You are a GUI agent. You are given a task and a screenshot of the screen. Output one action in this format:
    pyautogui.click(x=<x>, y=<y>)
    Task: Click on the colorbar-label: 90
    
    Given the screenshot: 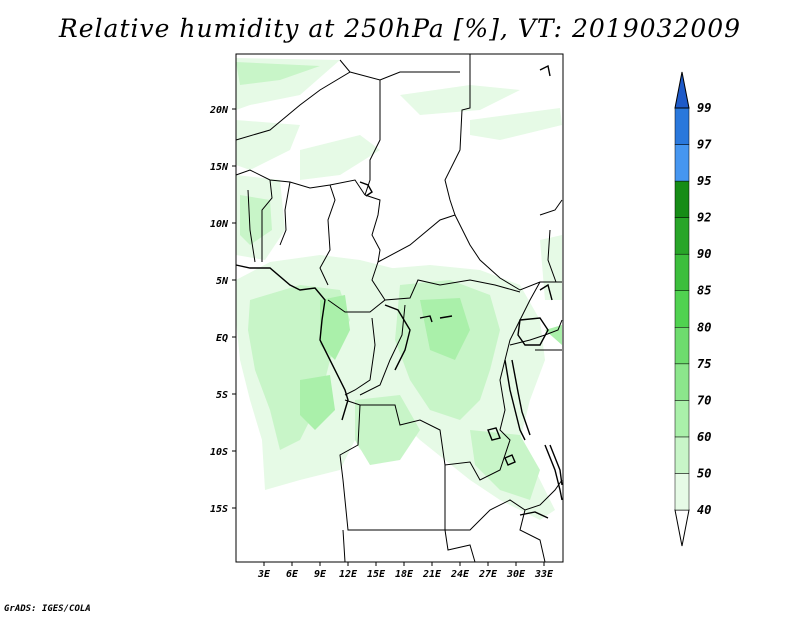 What is the action you would take?
    pyautogui.click(x=704, y=254)
    